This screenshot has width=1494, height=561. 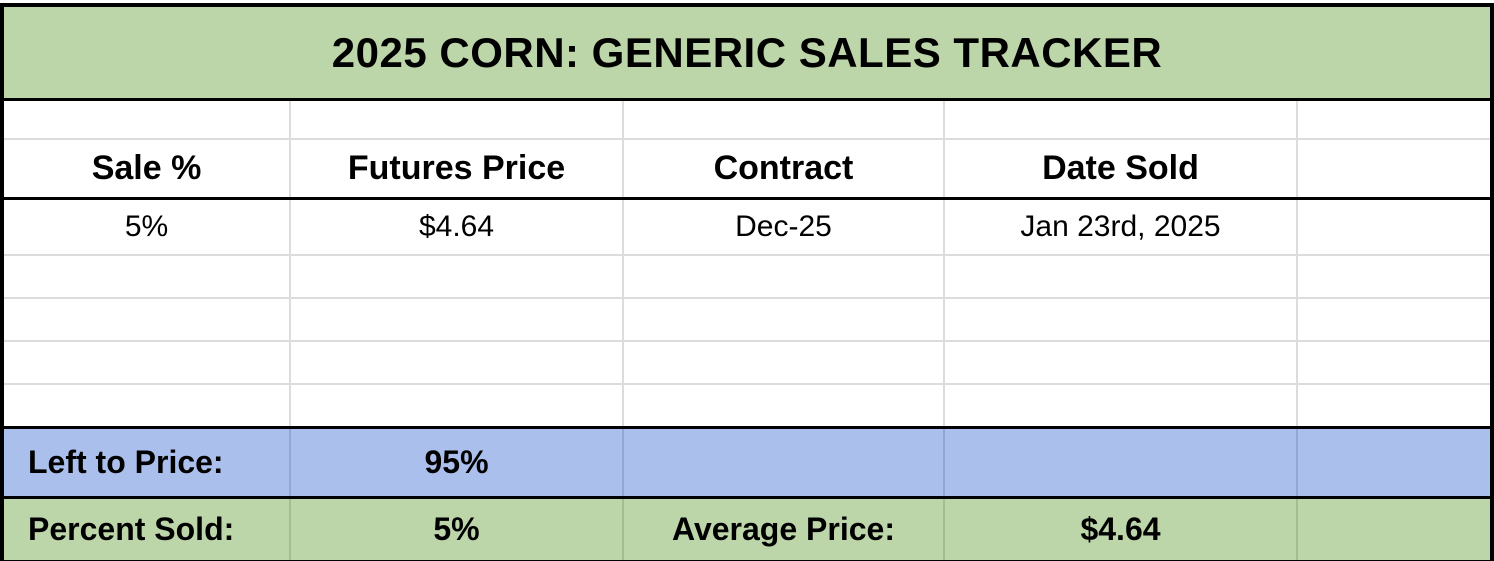 I want to click on percent-sold-row: Percent Sold: 5% Average Price: $4.64, so click(x=747, y=529).